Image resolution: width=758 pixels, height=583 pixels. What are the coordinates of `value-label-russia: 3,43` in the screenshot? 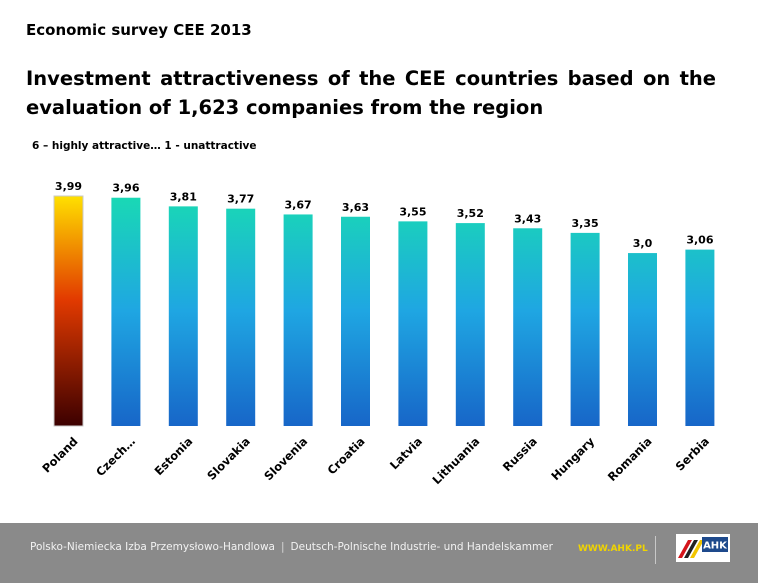 It's located at (527, 218).